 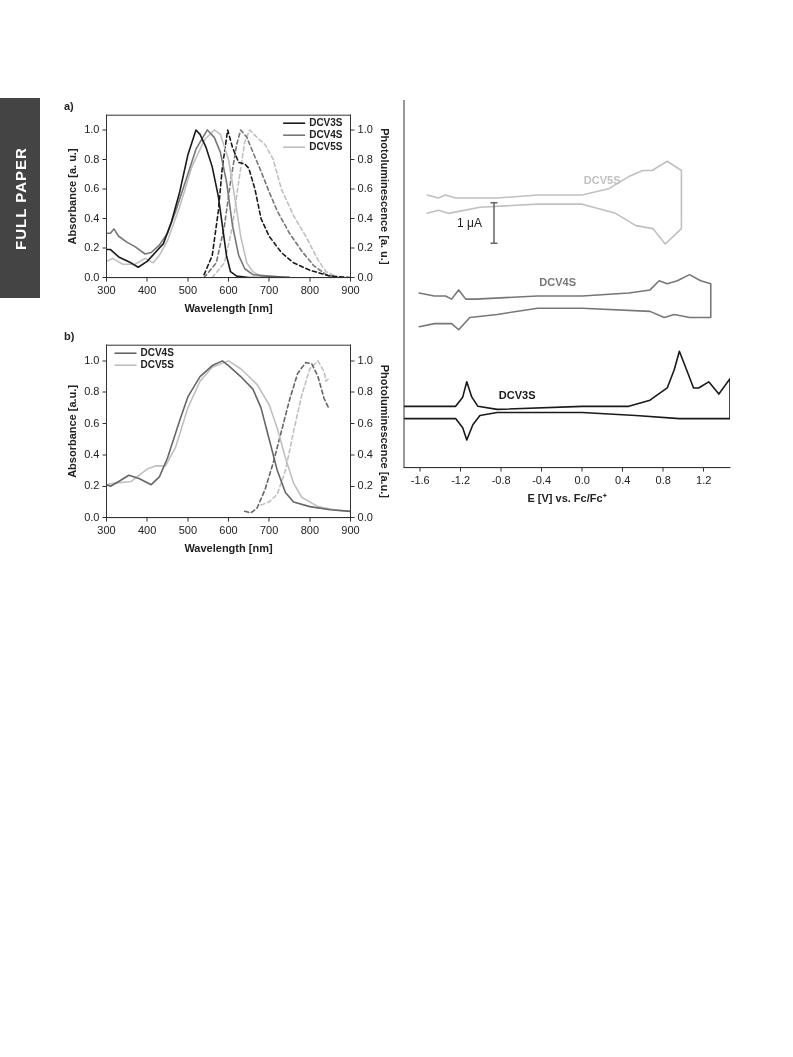 I want to click on x-tick-label: 0.8, so click(x=663, y=480).